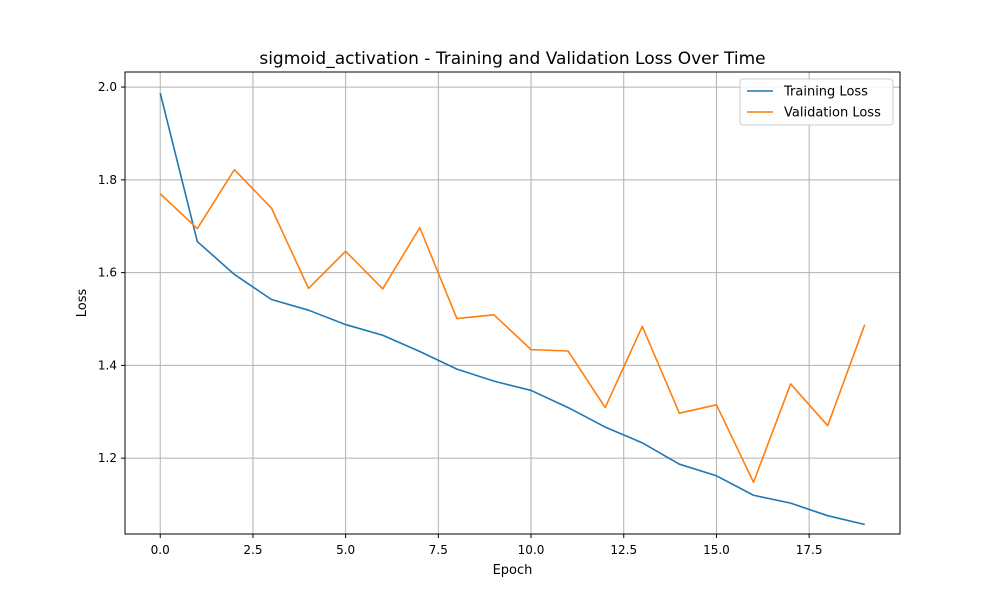 The image size is (1000, 600). Describe the element at coordinates (716, 550) in the screenshot. I see `x-tick-label: 15.0` at that location.